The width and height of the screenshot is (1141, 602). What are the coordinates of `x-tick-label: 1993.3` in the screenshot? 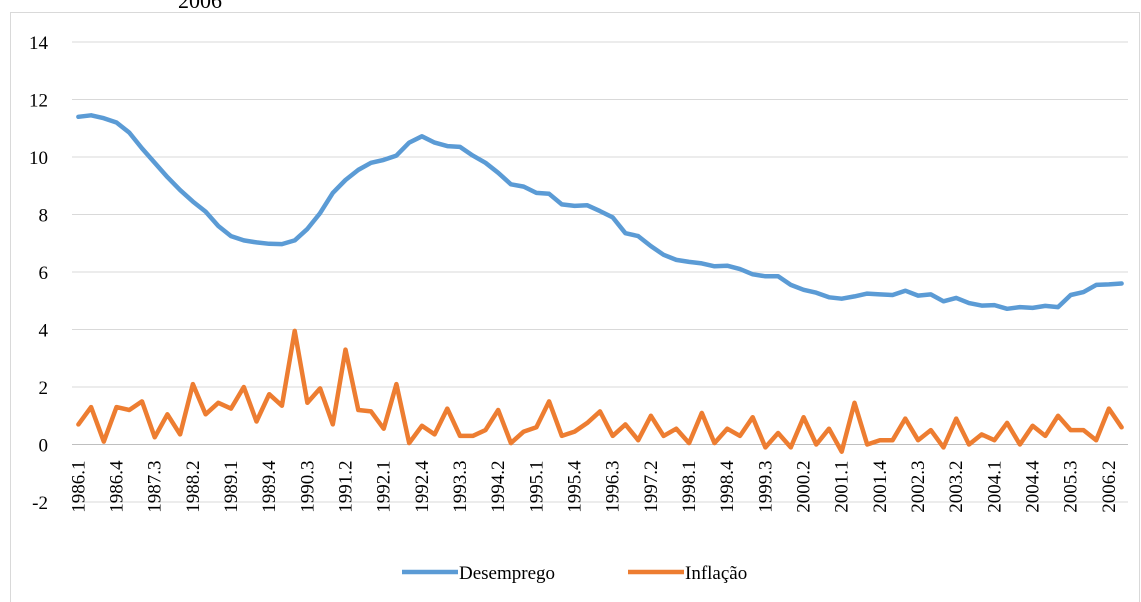 It's located at (460, 487).